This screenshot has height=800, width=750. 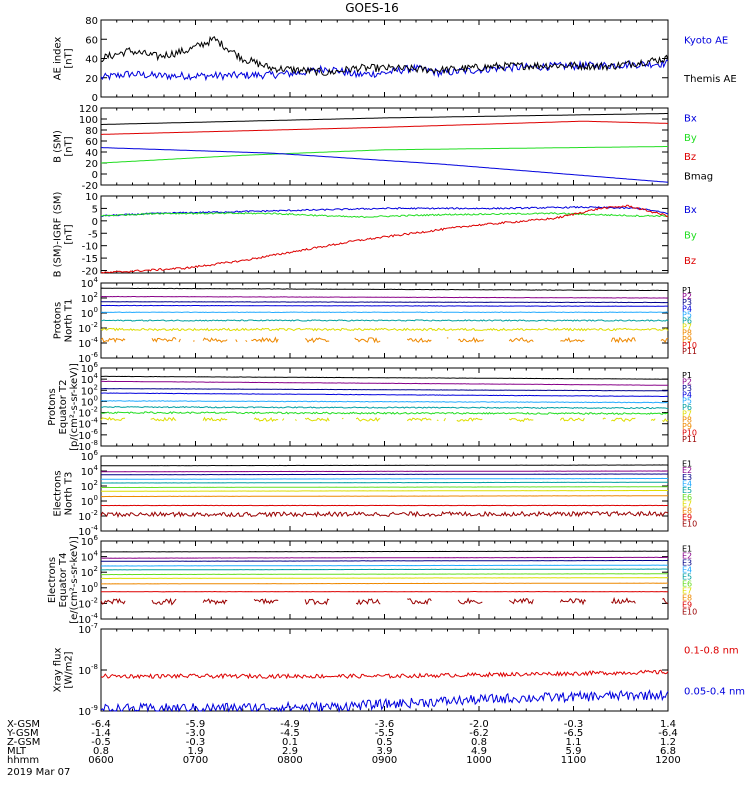 What do you see at coordinates (74, 407) in the screenshot?
I see `y-axis-label: [p/(cm²-s-sr-keV)]` at bounding box center [74, 407].